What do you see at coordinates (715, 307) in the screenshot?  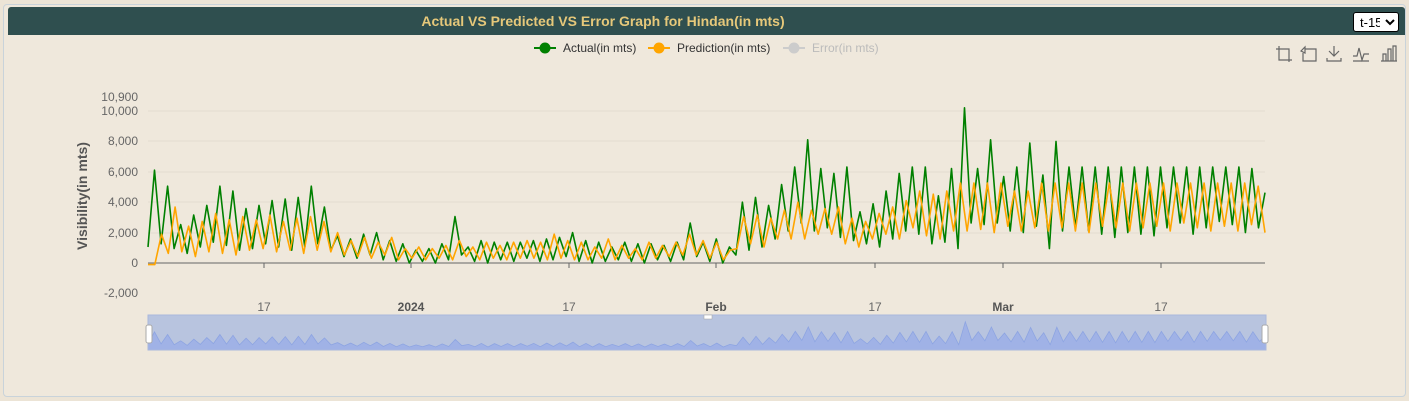 I see `x-tick-label: Feb` at bounding box center [715, 307].